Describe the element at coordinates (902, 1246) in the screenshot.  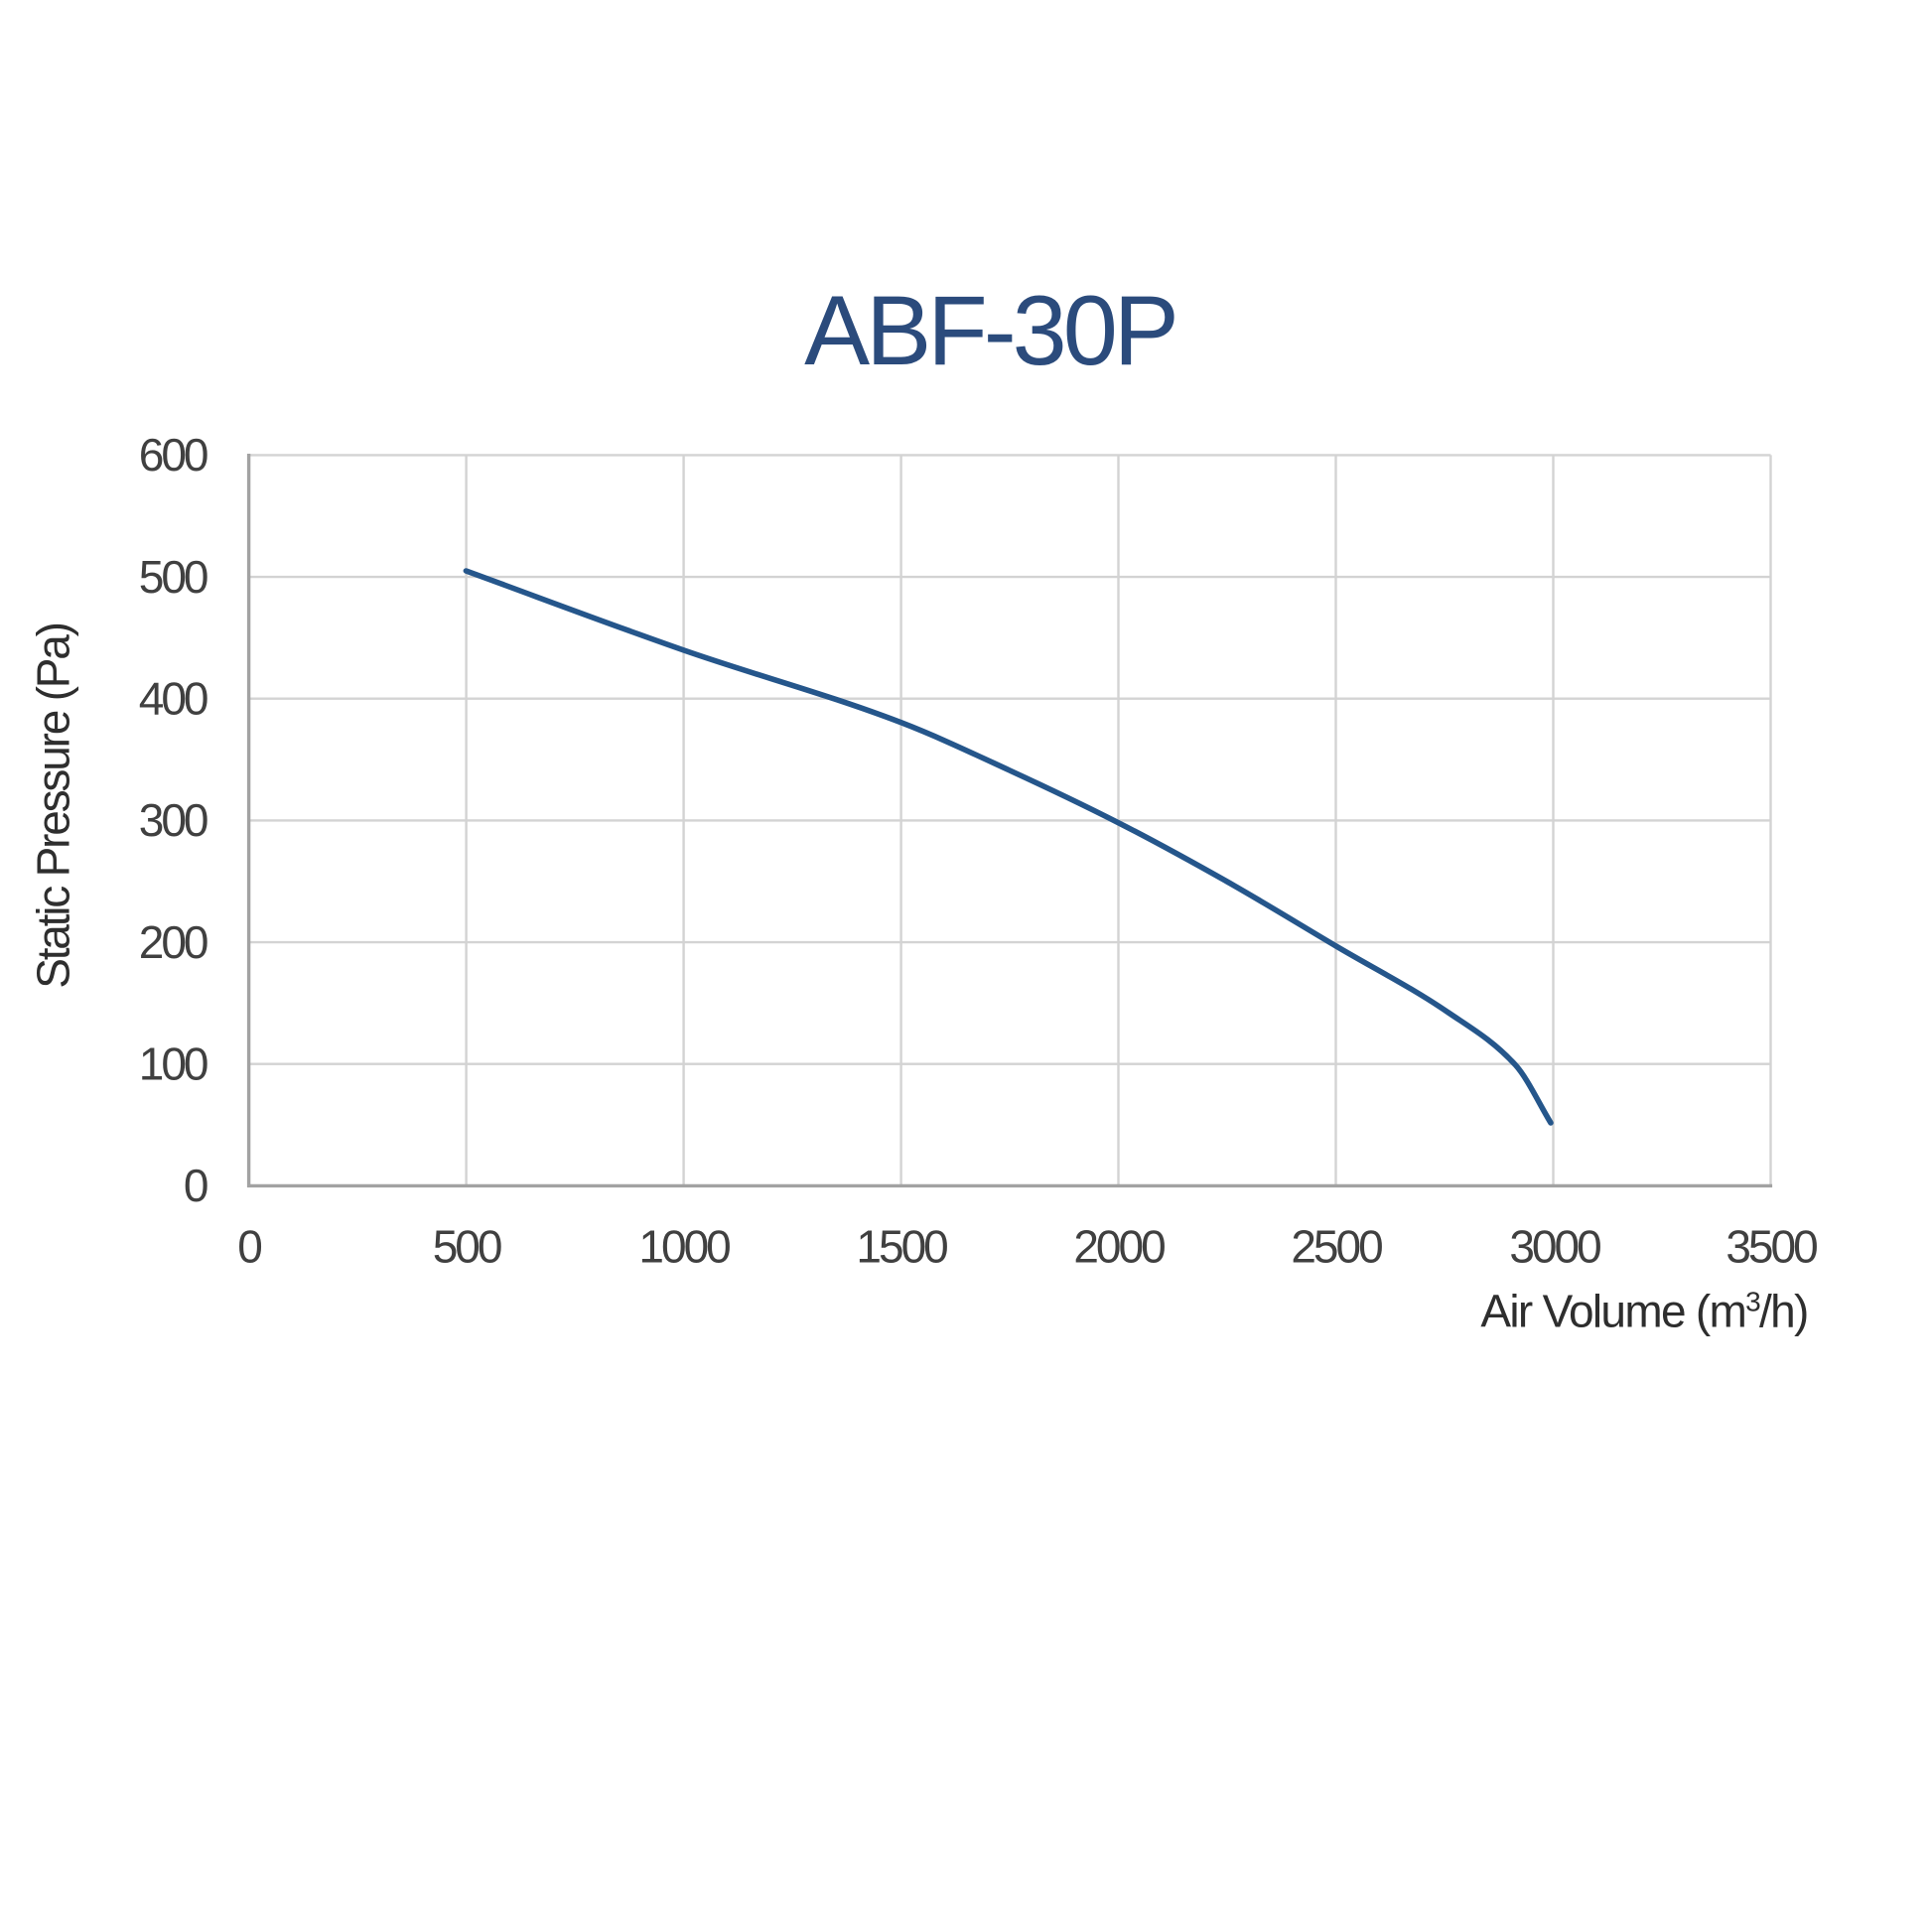
I see `svg-text: 1500` at that location.